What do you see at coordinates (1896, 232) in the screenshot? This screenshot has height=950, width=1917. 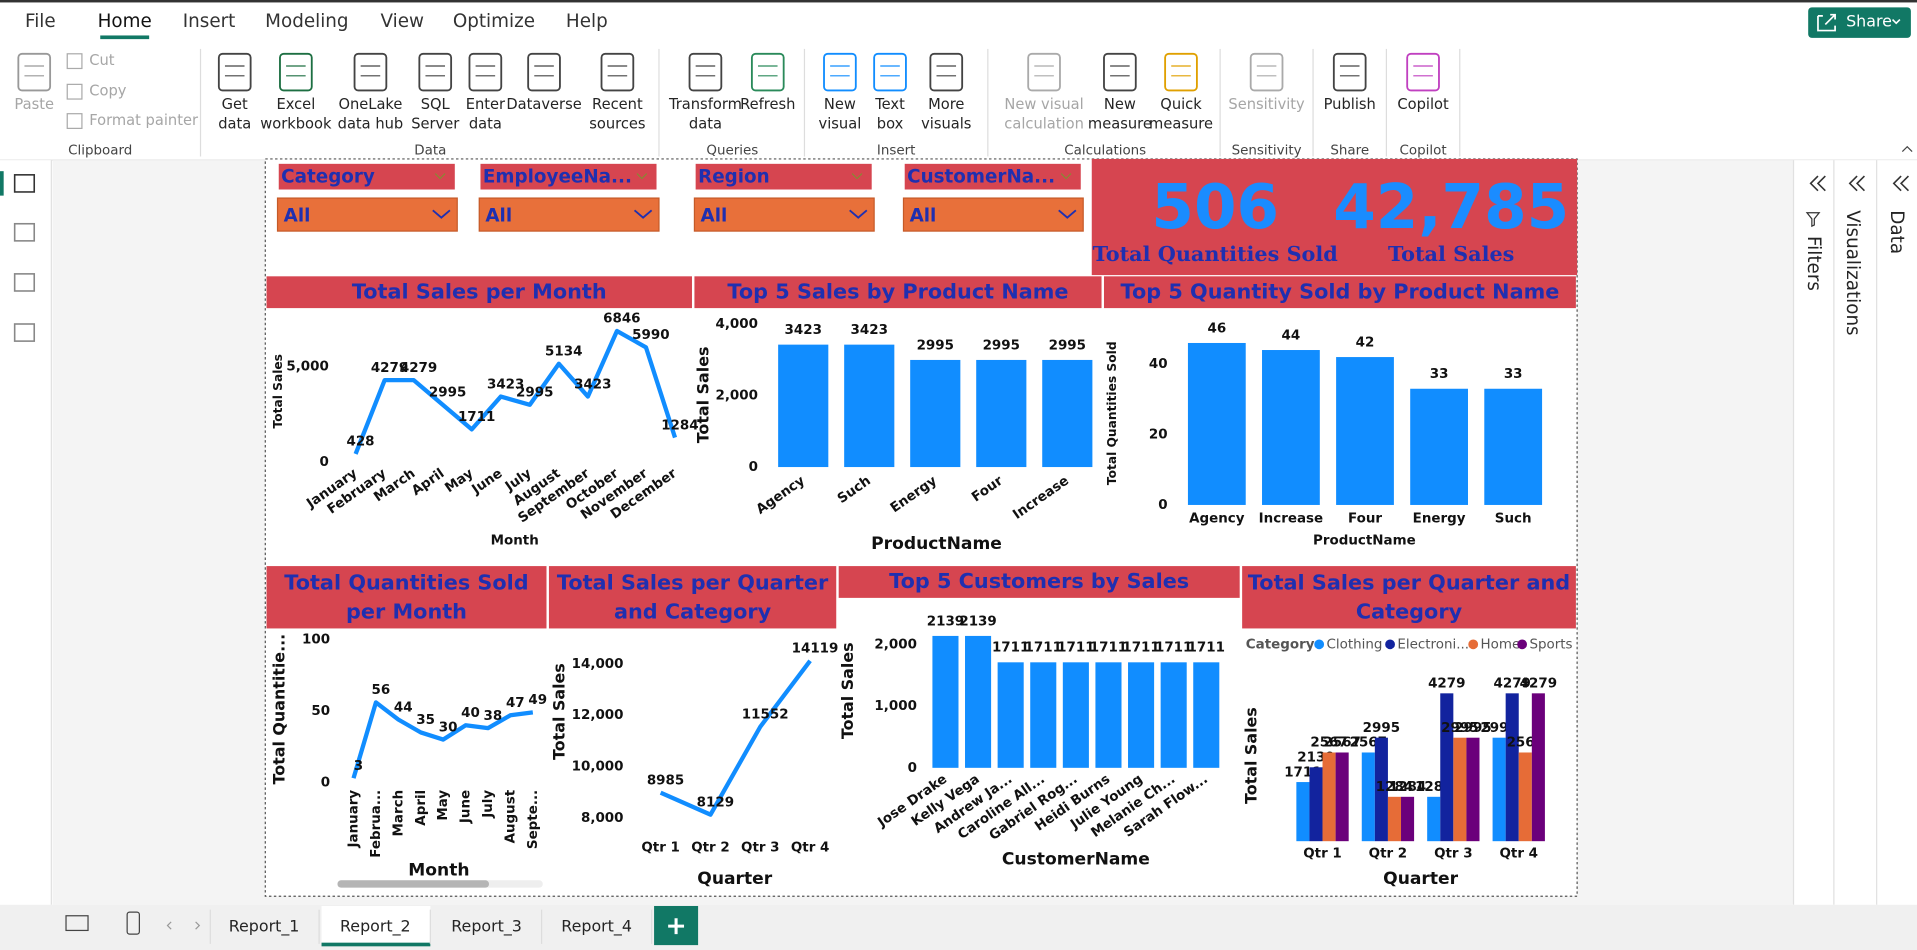 I see `pane-title: Data` at bounding box center [1896, 232].